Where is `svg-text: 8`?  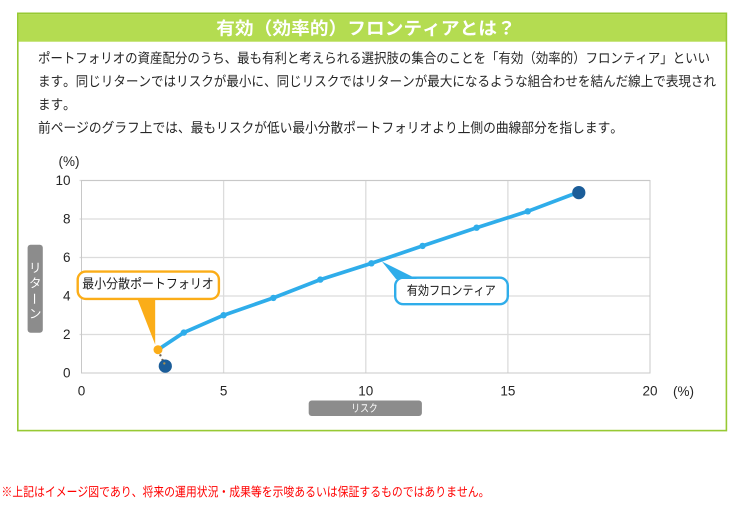 svg-text: 8 is located at coordinates (67, 219).